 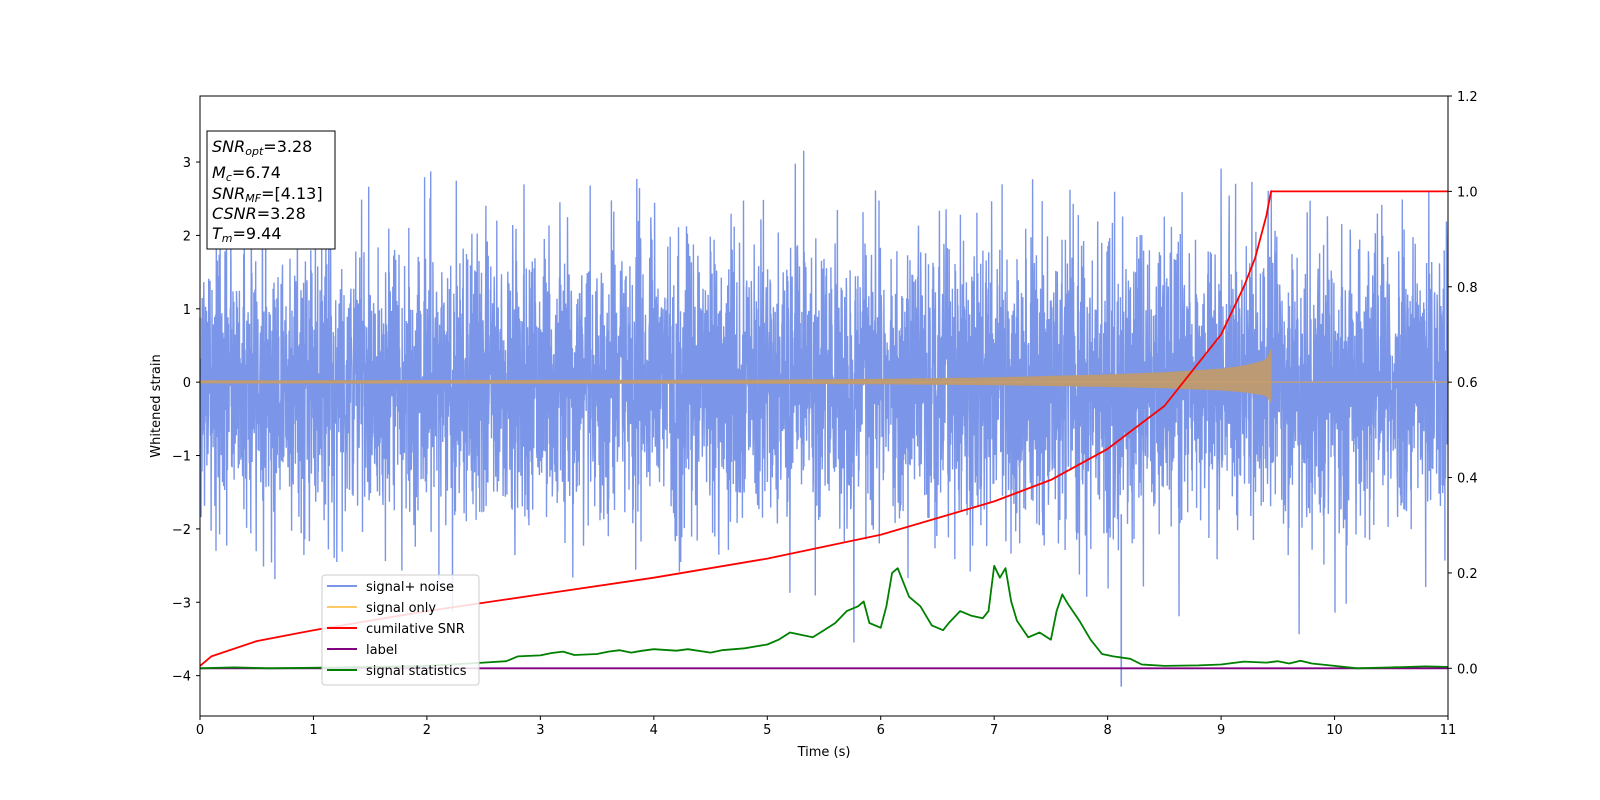 I want to click on x-tick-label: 10, so click(x=1334, y=730).